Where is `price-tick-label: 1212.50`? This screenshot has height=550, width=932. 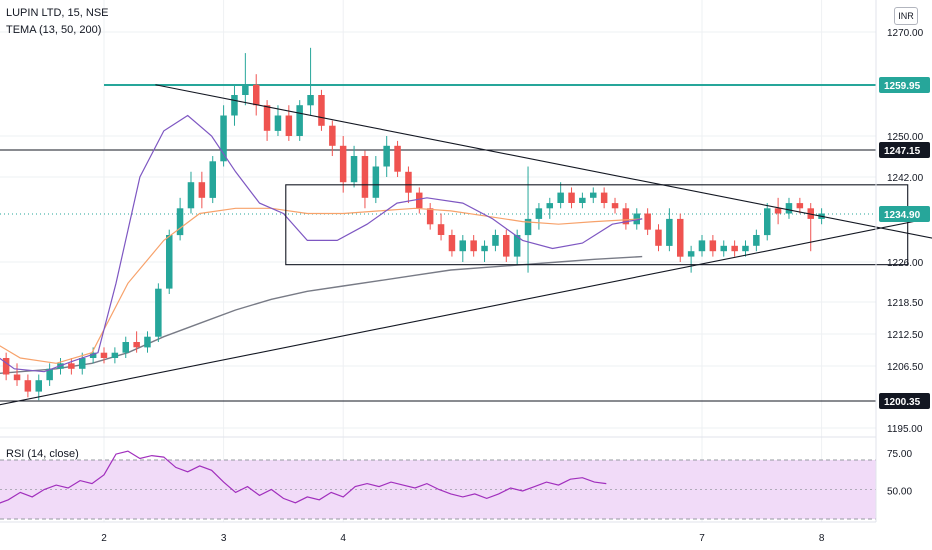
price-tick-label: 1212.50 is located at coordinates (905, 335).